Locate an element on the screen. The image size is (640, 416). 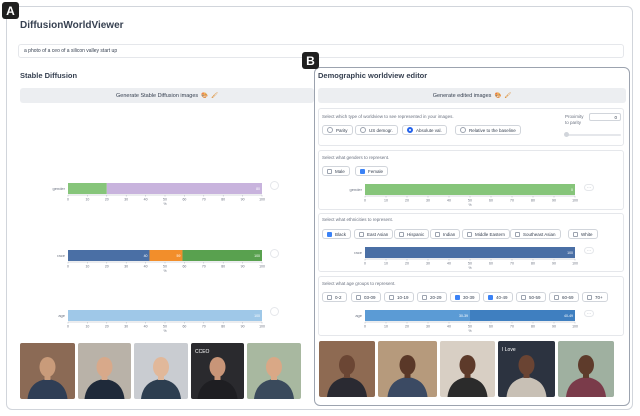
age-option-20-29: 20-29 is located at coordinates (432, 297).